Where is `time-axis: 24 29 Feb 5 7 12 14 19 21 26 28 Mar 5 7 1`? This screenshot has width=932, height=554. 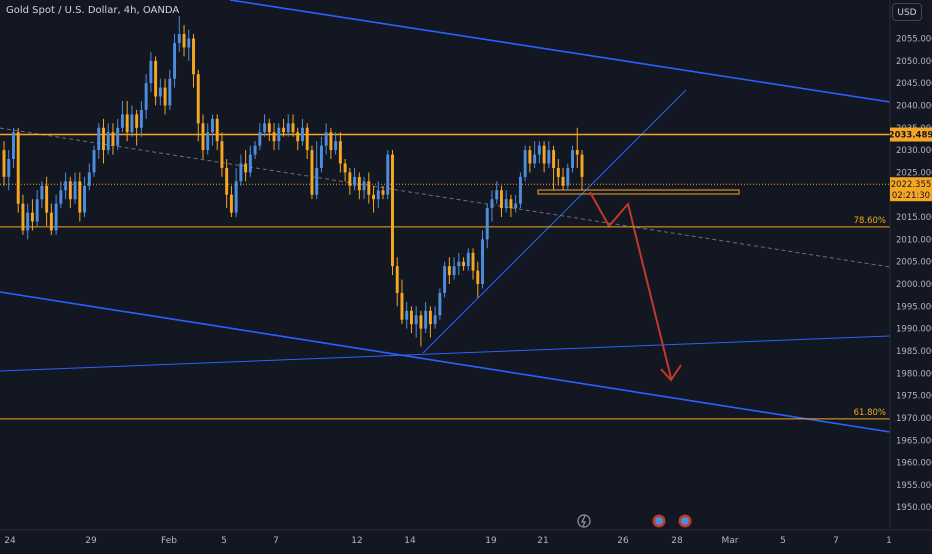 time-axis: 24 29 Feb 5 7 12 14 19 21 26 28 Mar 5 7 1 is located at coordinates (466, 537).